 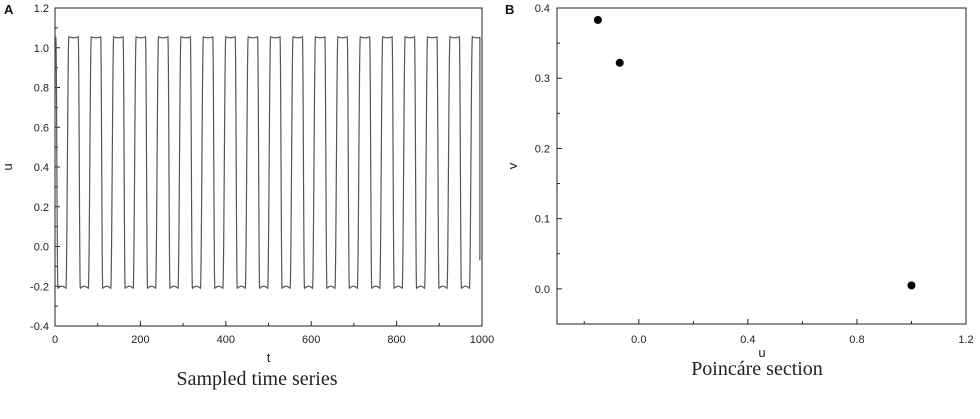 I want to click on panel-b-caption: Poincáre section, so click(x=757, y=369).